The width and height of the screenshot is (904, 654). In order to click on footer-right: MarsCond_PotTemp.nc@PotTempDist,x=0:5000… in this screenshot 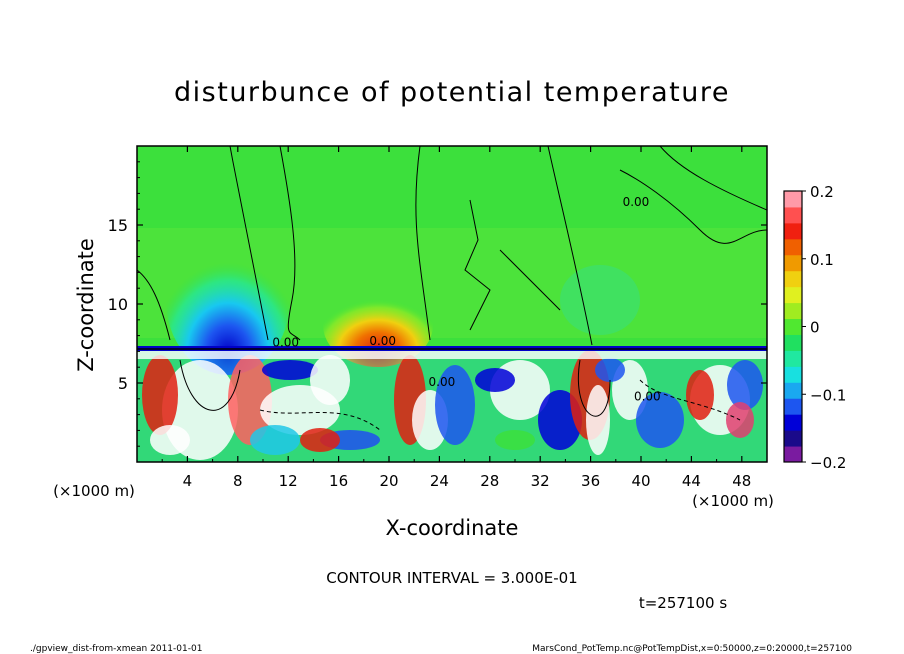, I will do `click(692, 649)`.